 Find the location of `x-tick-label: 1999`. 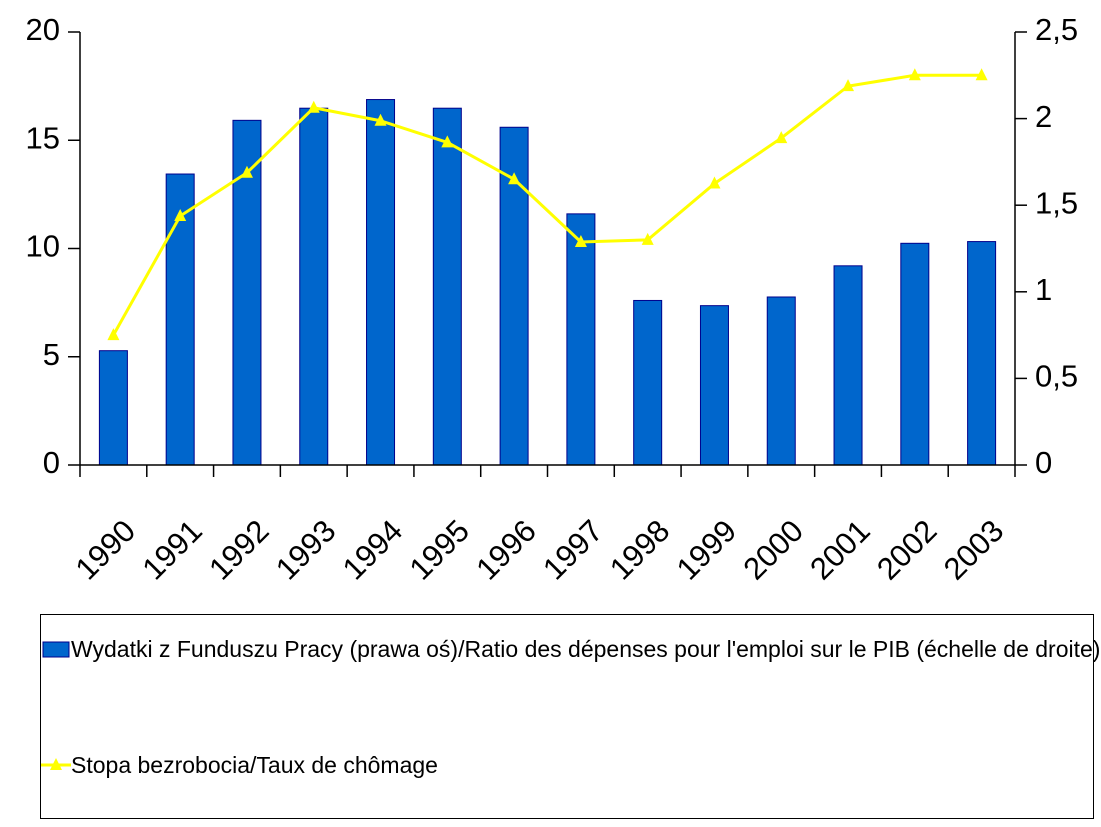

x-tick-label: 1999 is located at coordinates (707, 550).